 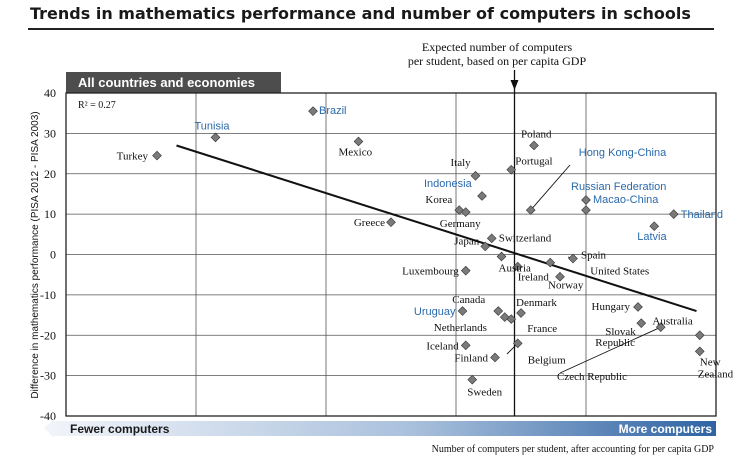 What do you see at coordinates (521, 313) in the screenshot?
I see `point-denmark` at bounding box center [521, 313].